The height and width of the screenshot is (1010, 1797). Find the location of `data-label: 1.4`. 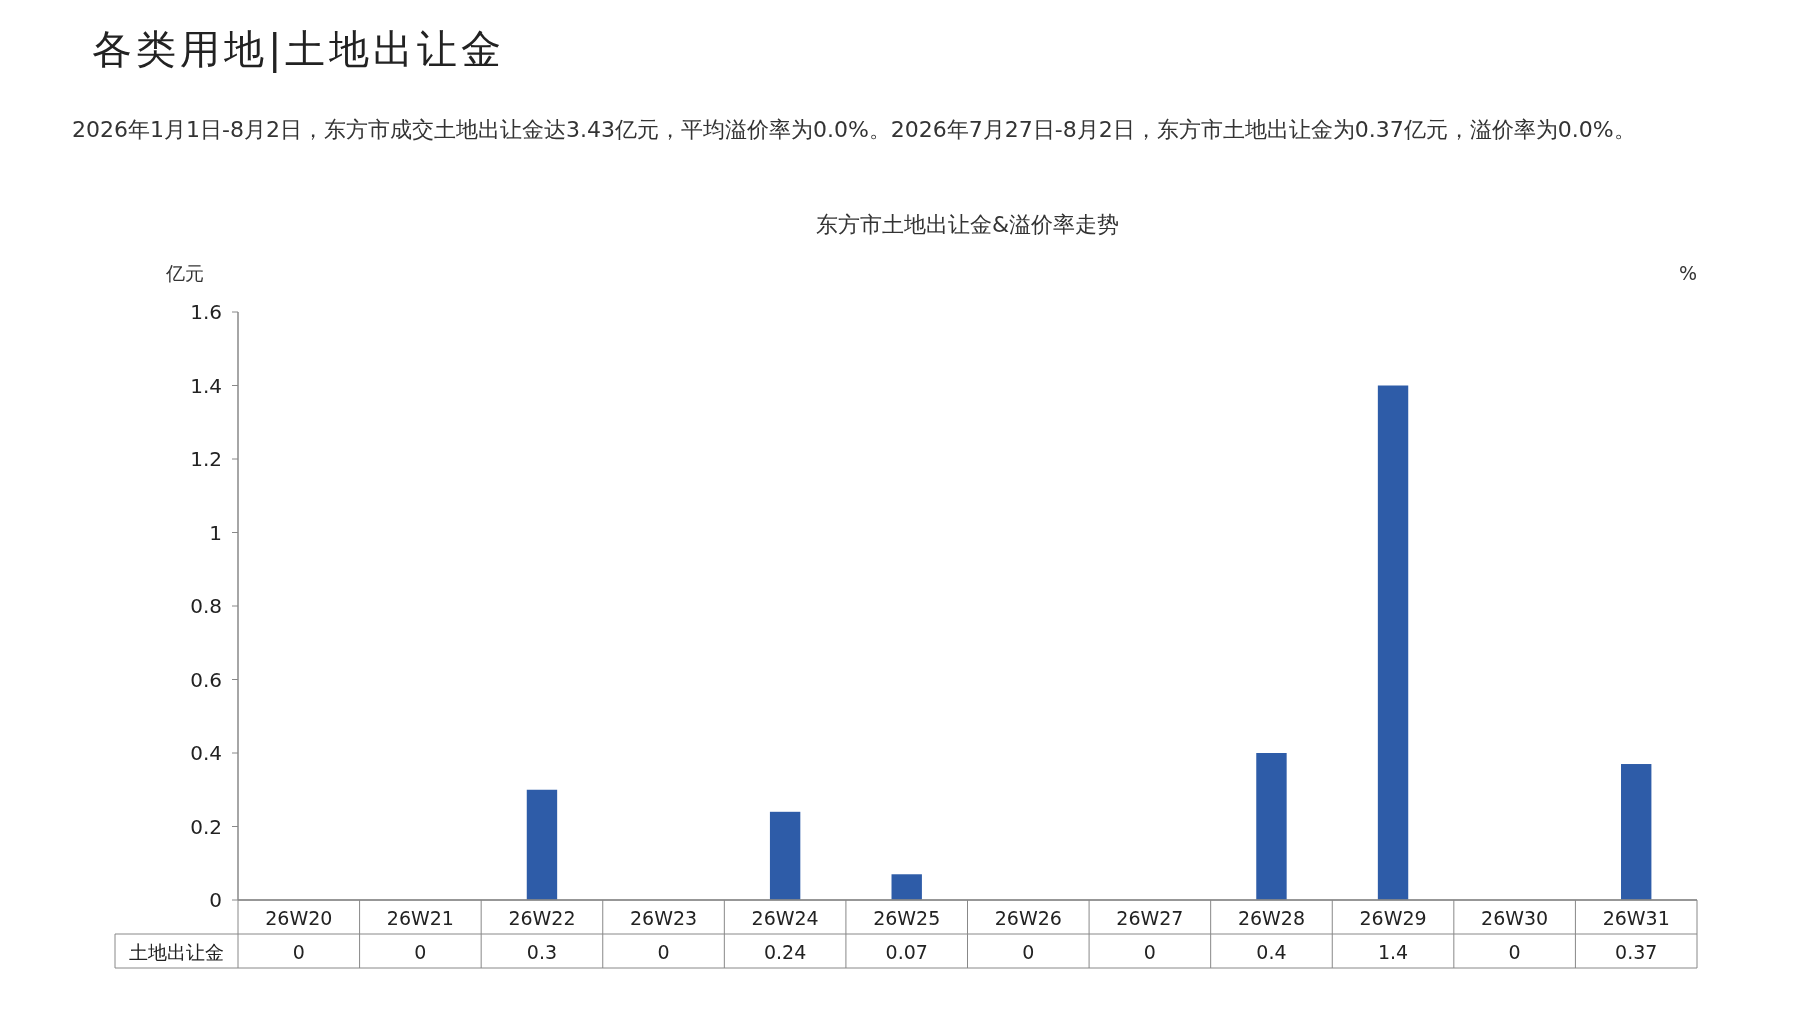

data-label: 1.4 is located at coordinates (1393, 952).